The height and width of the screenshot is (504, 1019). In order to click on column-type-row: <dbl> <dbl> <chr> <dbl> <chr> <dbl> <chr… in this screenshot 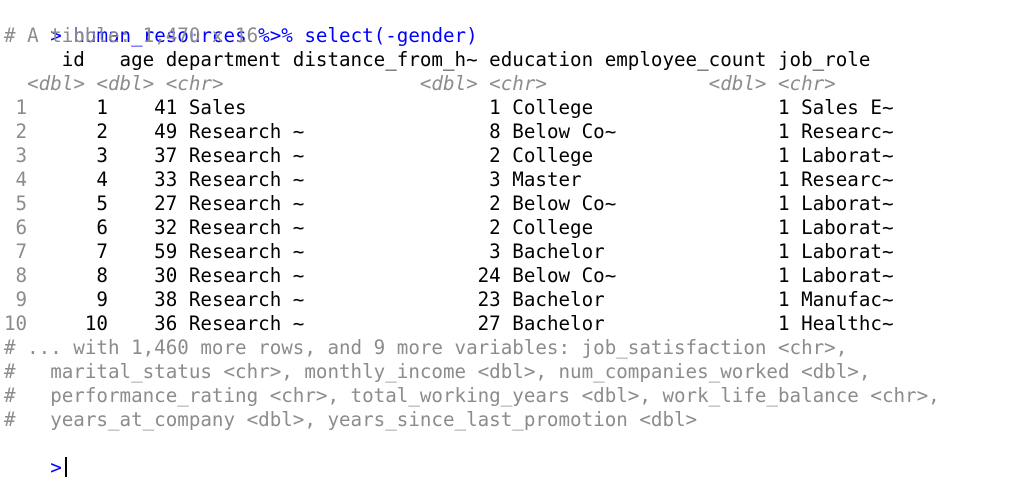, I will do `click(420, 84)`.